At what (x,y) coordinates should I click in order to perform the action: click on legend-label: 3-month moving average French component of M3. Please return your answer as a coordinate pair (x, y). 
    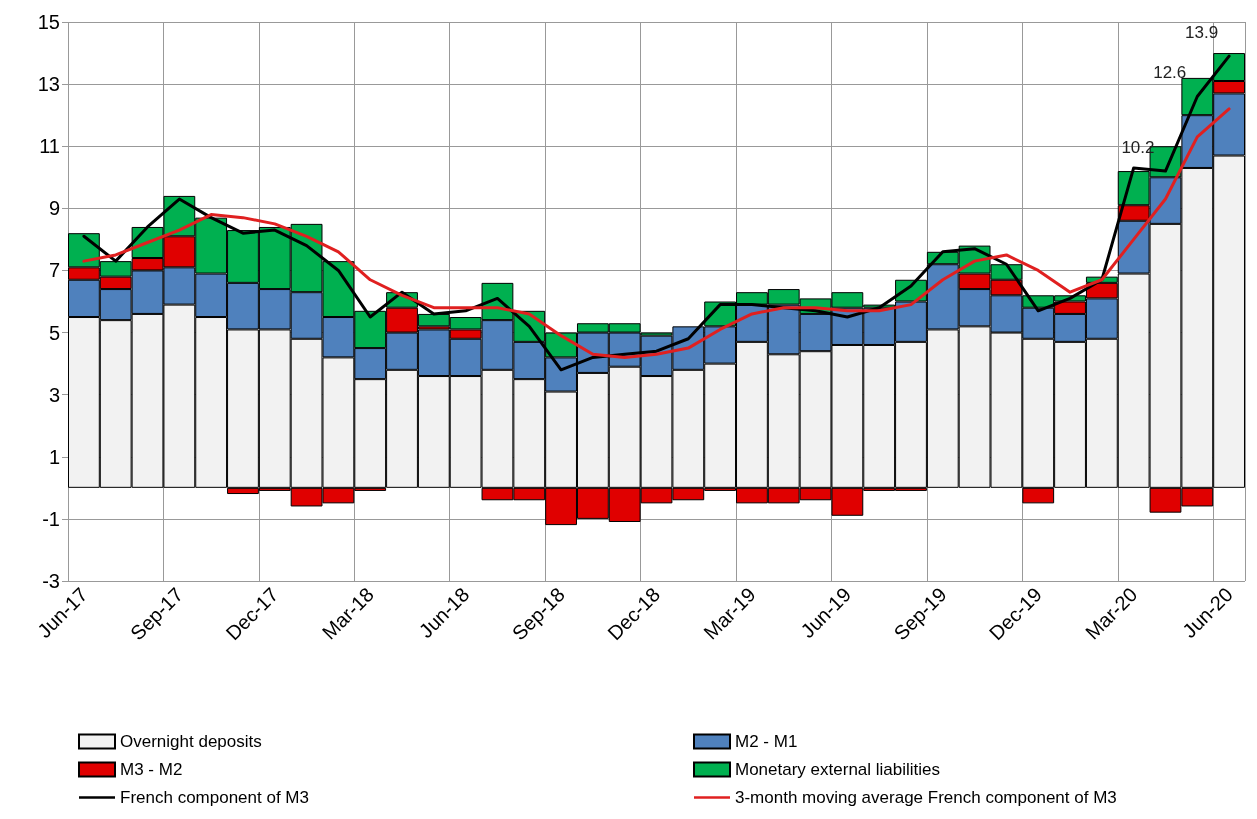
    Looking at the image, I should click on (926, 797).